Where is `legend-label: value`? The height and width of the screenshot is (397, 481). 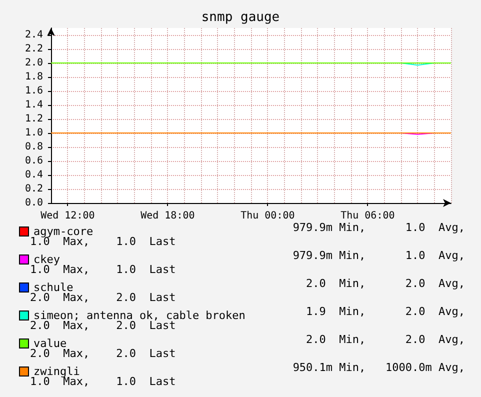 legend-label: value is located at coordinates (50, 343).